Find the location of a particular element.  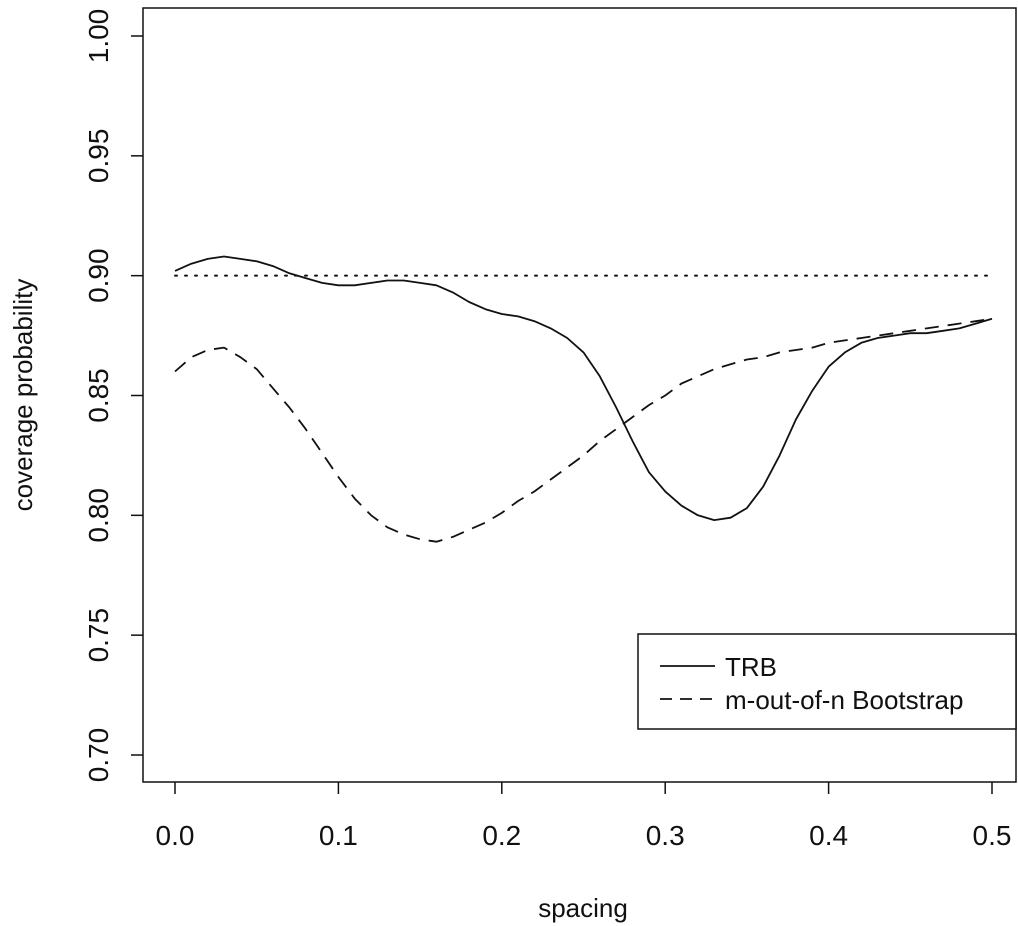

y-tick-label: 0.90 is located at coordinates (98, 275).